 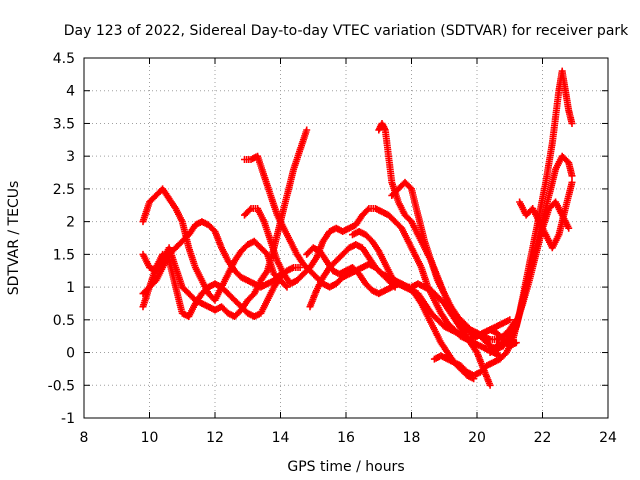 I want to click on y-tick-label: 4.5, so click(x=64, y=59).